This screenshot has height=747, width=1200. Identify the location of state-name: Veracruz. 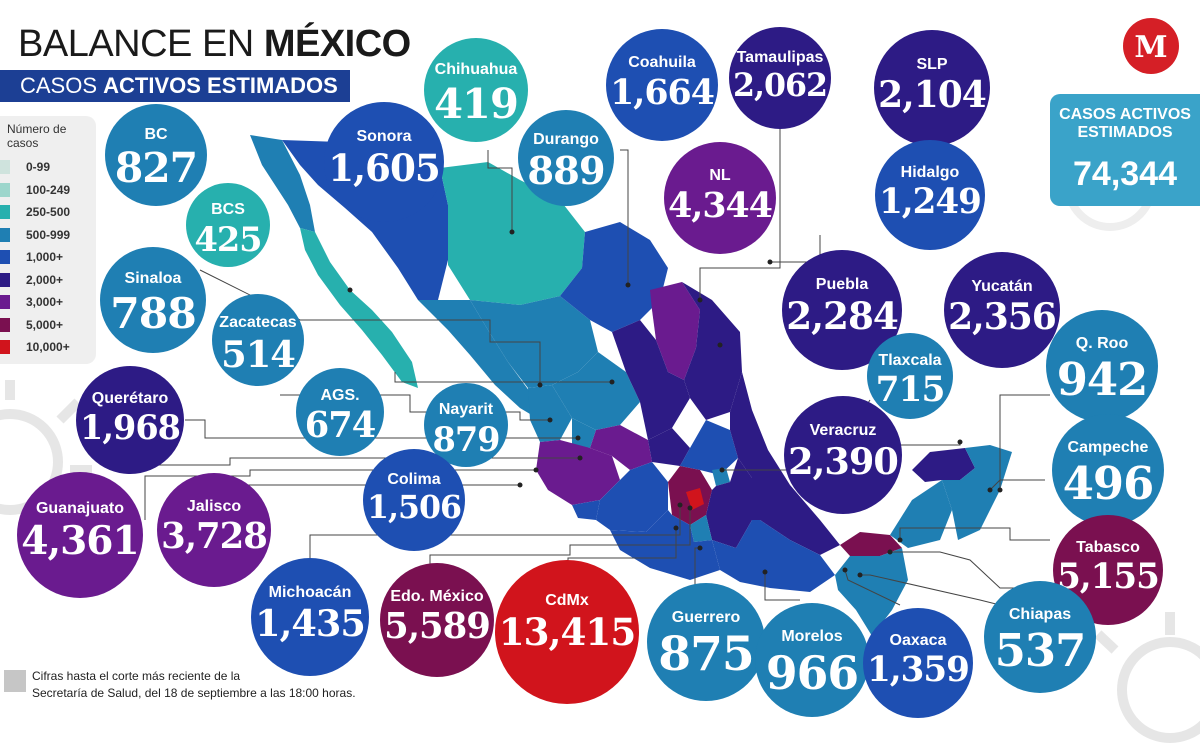
(843, 430).